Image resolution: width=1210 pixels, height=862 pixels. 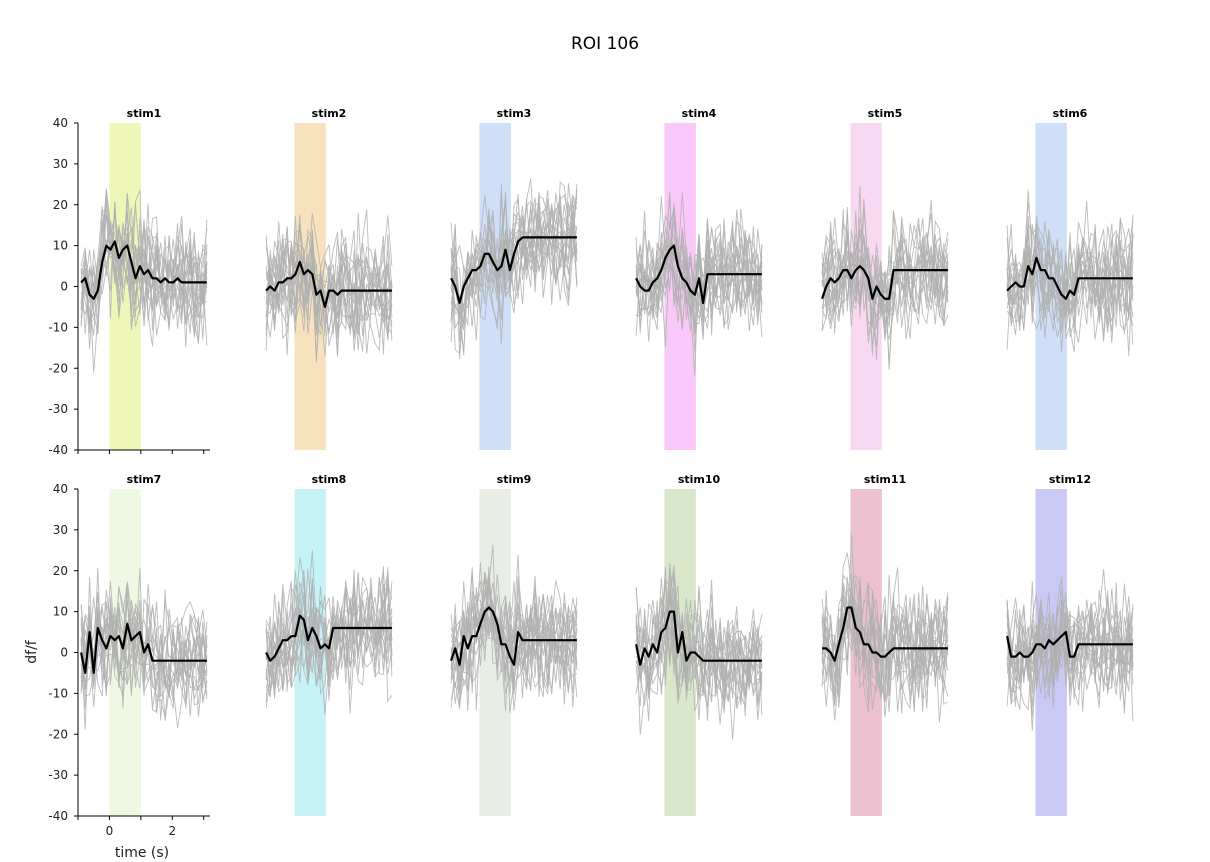 I want to click on panel-title: stim9, so click(x=514, y=479).